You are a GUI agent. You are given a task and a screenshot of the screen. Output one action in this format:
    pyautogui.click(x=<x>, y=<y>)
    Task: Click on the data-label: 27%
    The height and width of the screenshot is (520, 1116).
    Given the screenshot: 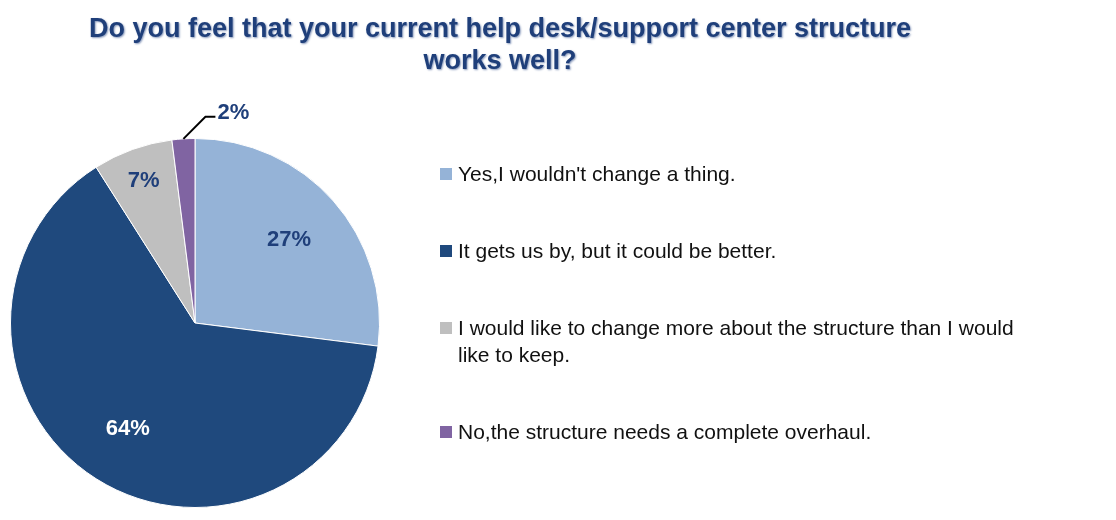 What is the action you would take?
    pyautogui.click(x=289, y=239)
    